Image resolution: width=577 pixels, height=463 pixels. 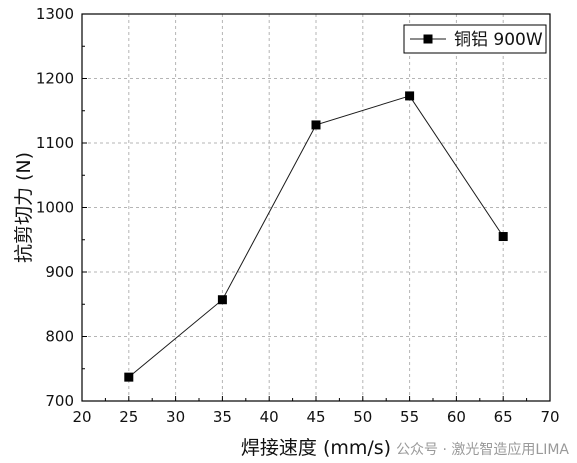 What do you see at coordinates (316, 448) in the screenshot?
I see `x-axis-title: 焊接速度 (mm/s)` at bounding box center [316, 448].